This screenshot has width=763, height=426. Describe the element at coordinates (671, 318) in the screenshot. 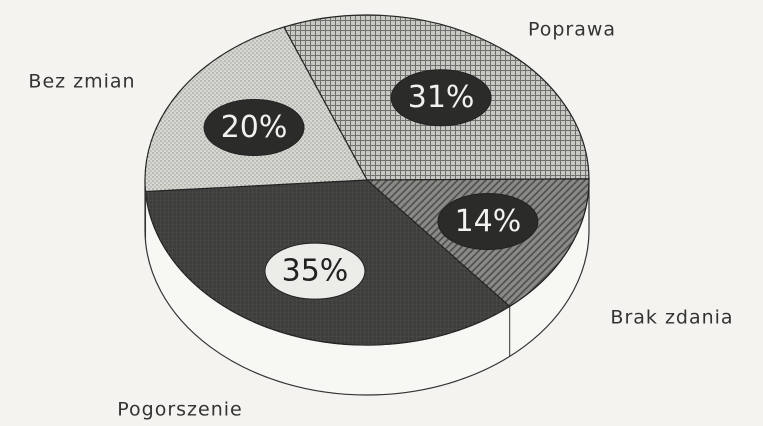

I see `category-label: Brak zdania` at that location.